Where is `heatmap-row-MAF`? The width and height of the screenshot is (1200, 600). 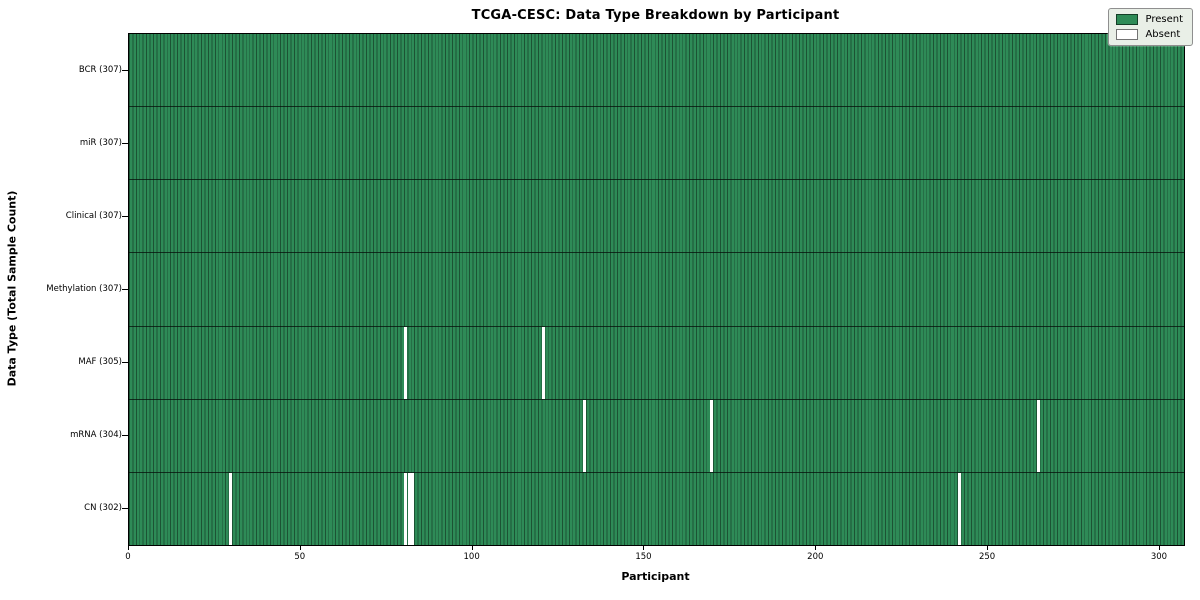 heatmap-row-MAF is located at coordinates (656, 362).